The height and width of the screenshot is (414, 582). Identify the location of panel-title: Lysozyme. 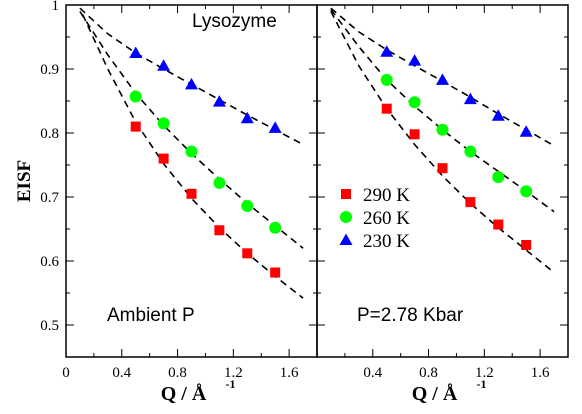
(234, 21).